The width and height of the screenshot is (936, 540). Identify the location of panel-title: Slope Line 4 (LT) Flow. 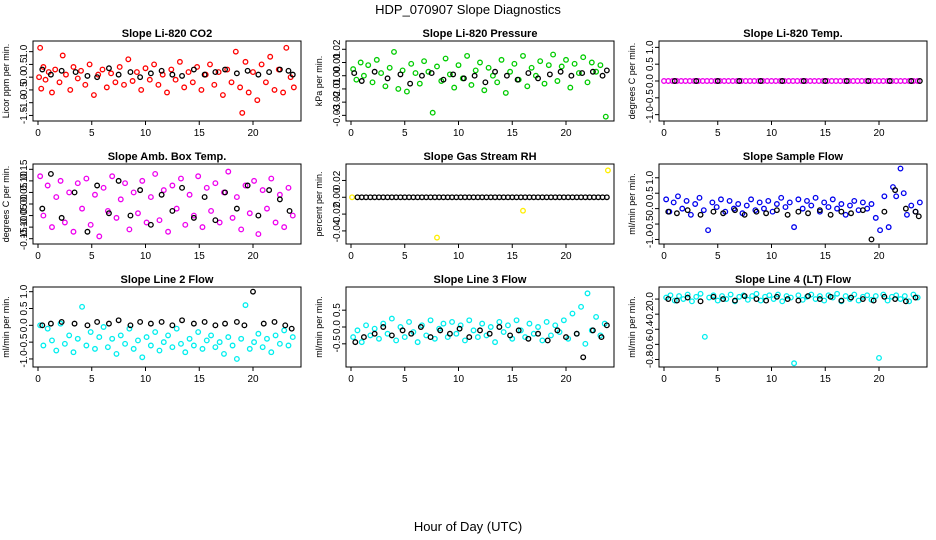
(793, 280).